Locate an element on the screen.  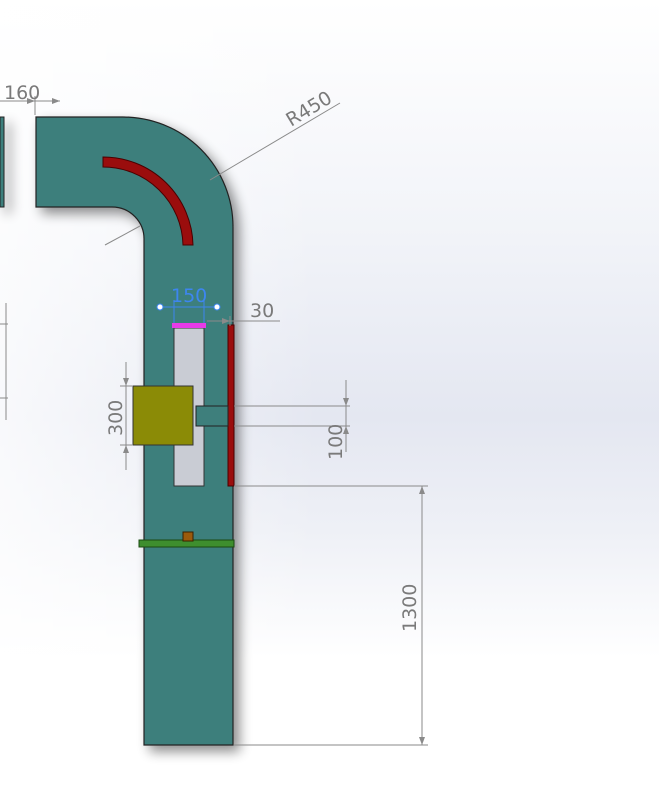
side-rail is located at coordinates (231, 405).